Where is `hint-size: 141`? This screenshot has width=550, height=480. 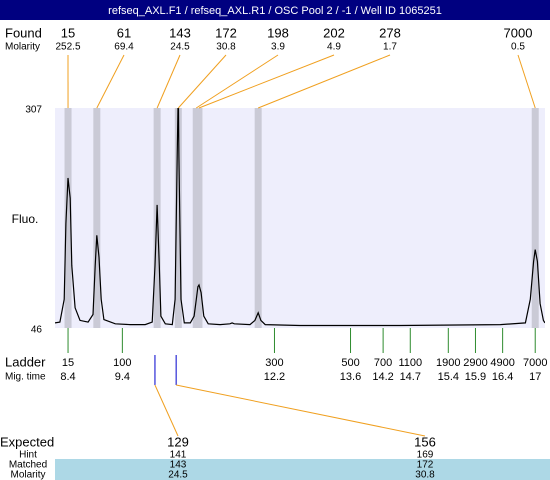
hint-size: 141 is located at coordinates (178, 455).